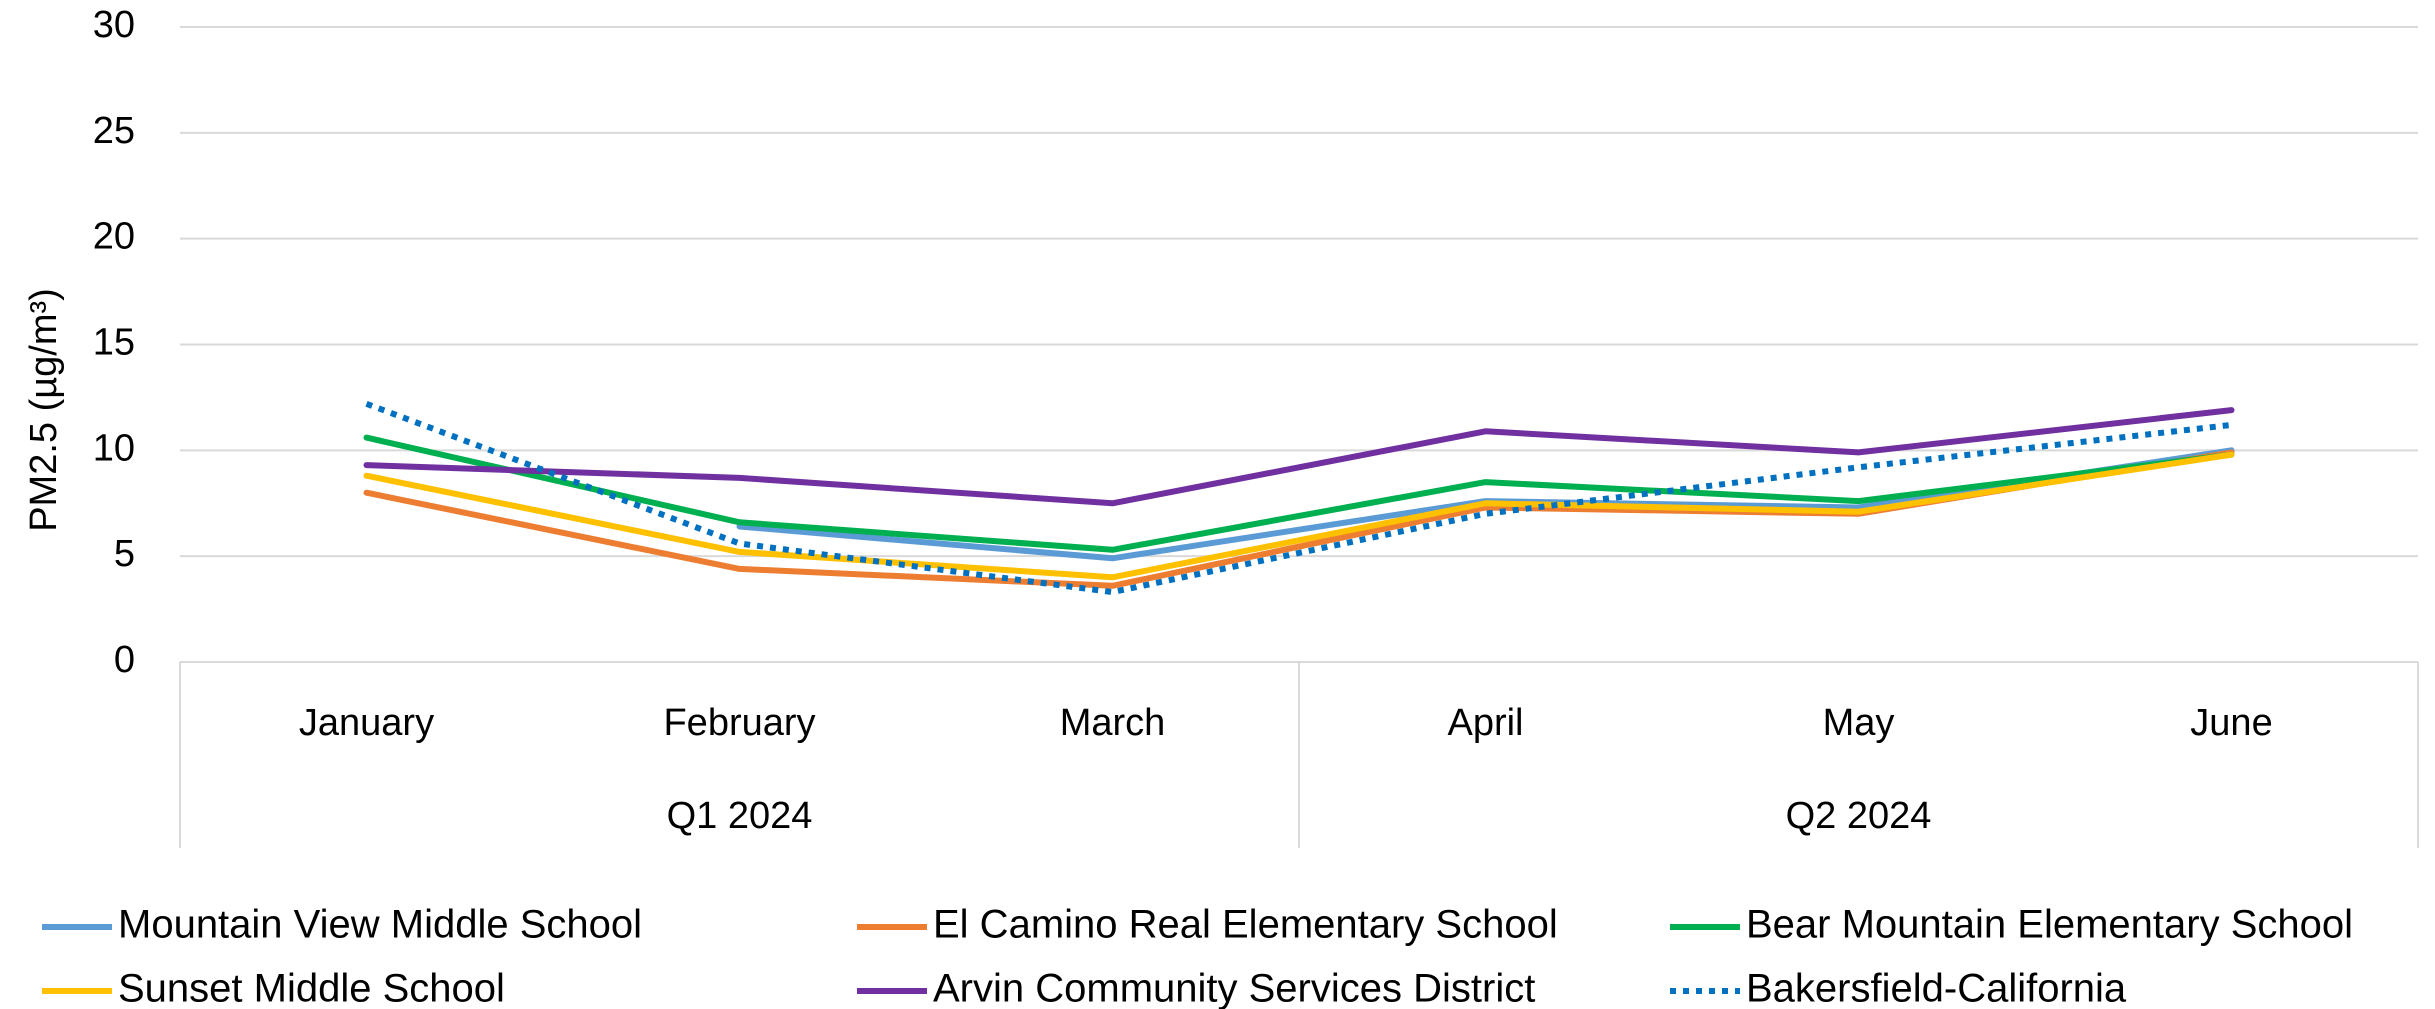 The height and width of the screenshot is (1009, 2435). I want to click on y-axis-title: PM2.5 (µg/m³), so click(44, 410).